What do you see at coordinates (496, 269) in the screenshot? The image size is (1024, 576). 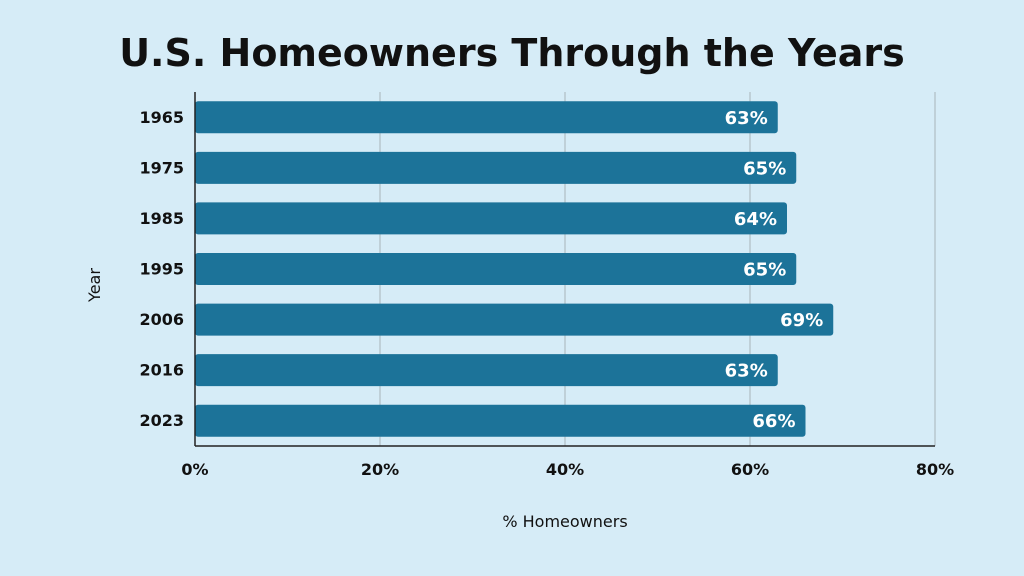 I see `bar-1995` at bounding box center [496, 269].